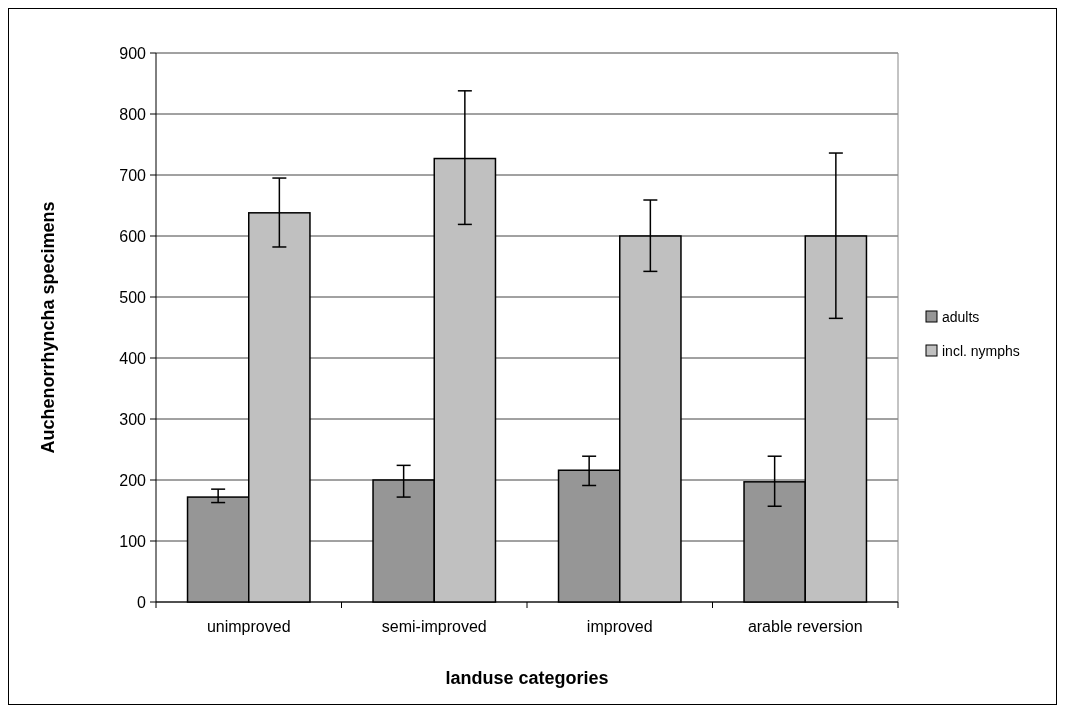 The width and height of the screenshot is (1065, 713). What do you see at coordinates (48, 327) in the screenshot?
I see `y-axis-title: Auchenorrhyncha specimens` at bounding box center [48, 327].